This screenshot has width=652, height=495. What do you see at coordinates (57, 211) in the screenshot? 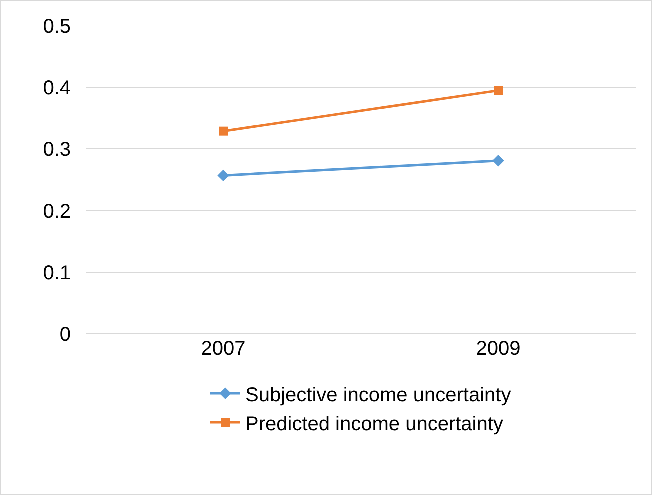
I see `y-tick-label: 0.2` at bounding box center [57, 211].